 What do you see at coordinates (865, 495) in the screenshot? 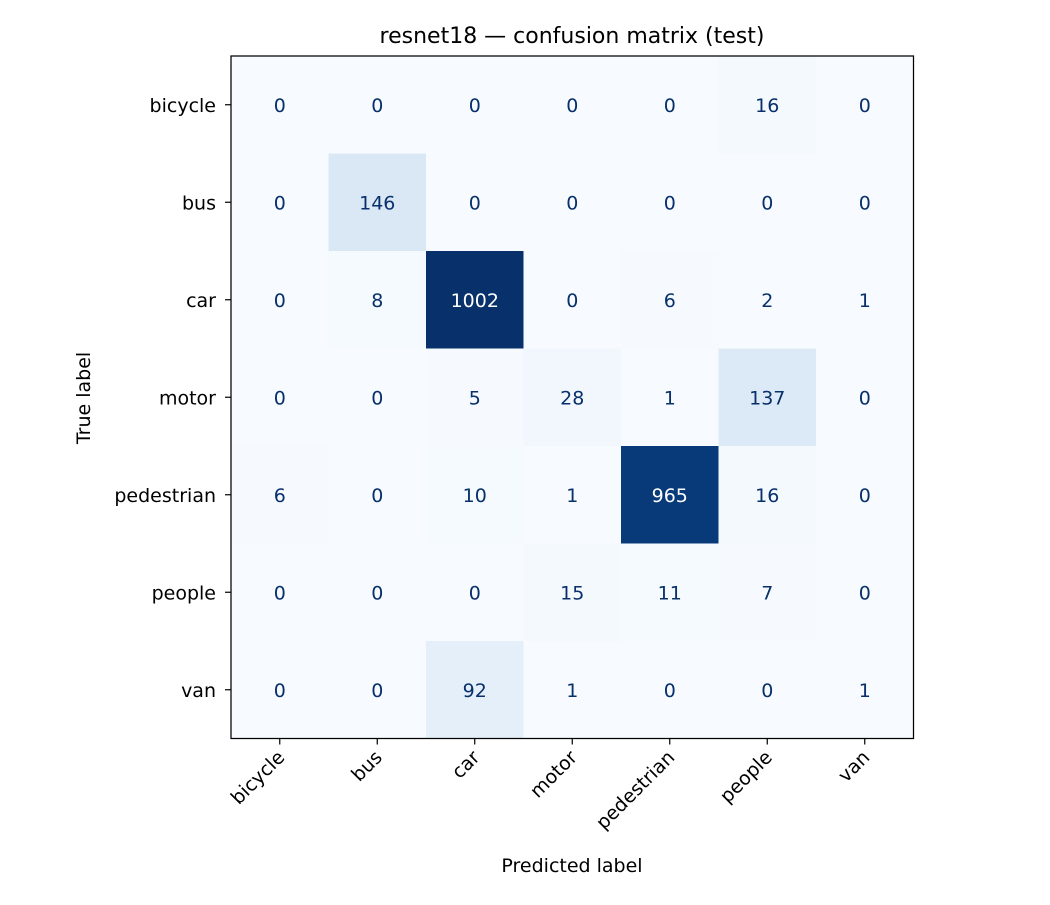
I see `cell-pedestrian-van` at bounding box center [865, 495].